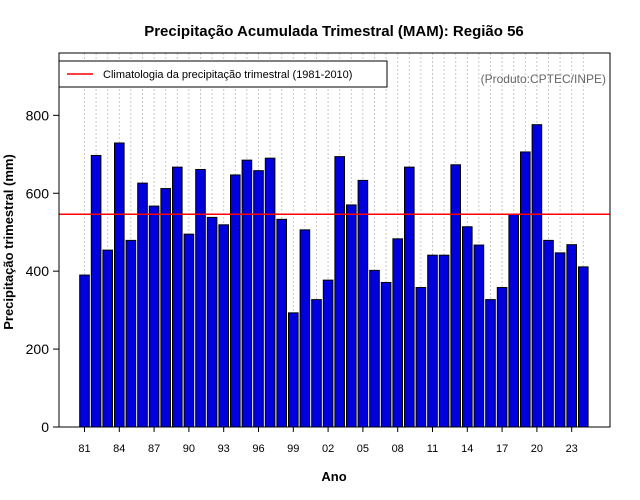 This screenshot has height=500, width=640. Describe the element at coordinates (333, 476) in the screenshot. I see `x-axis-label: Ano` at that location.